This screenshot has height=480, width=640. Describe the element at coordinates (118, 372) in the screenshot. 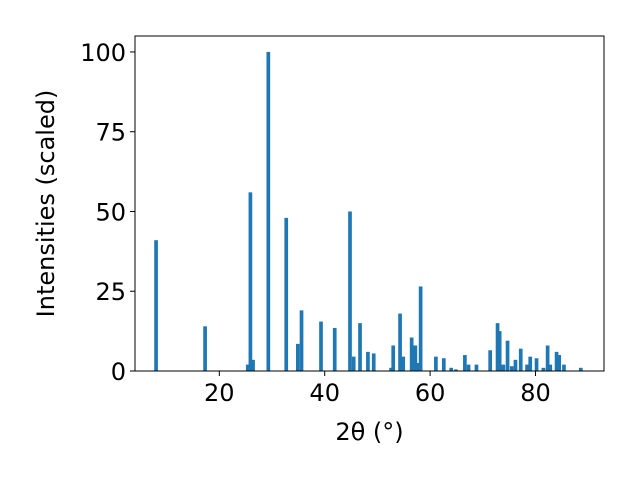

I see `y-tick-label: 0` at that location.